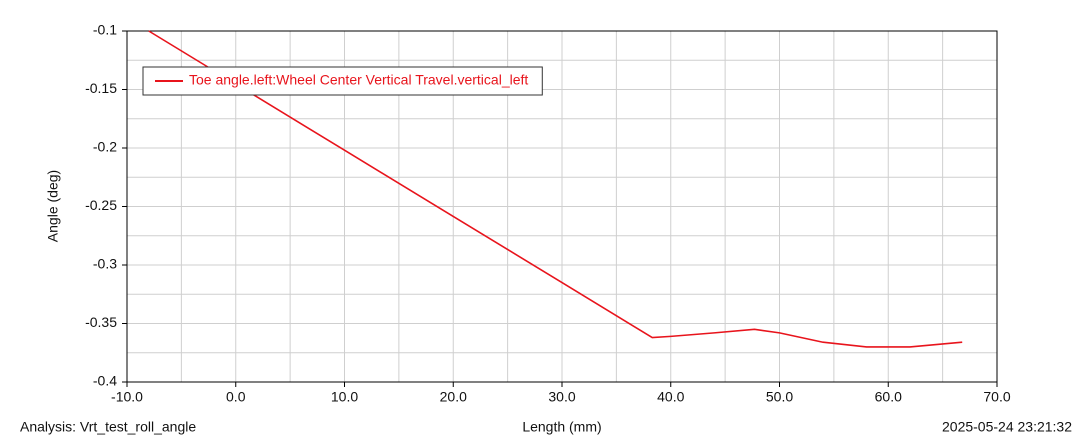  I want to click on legend-box, so click(342, 81).